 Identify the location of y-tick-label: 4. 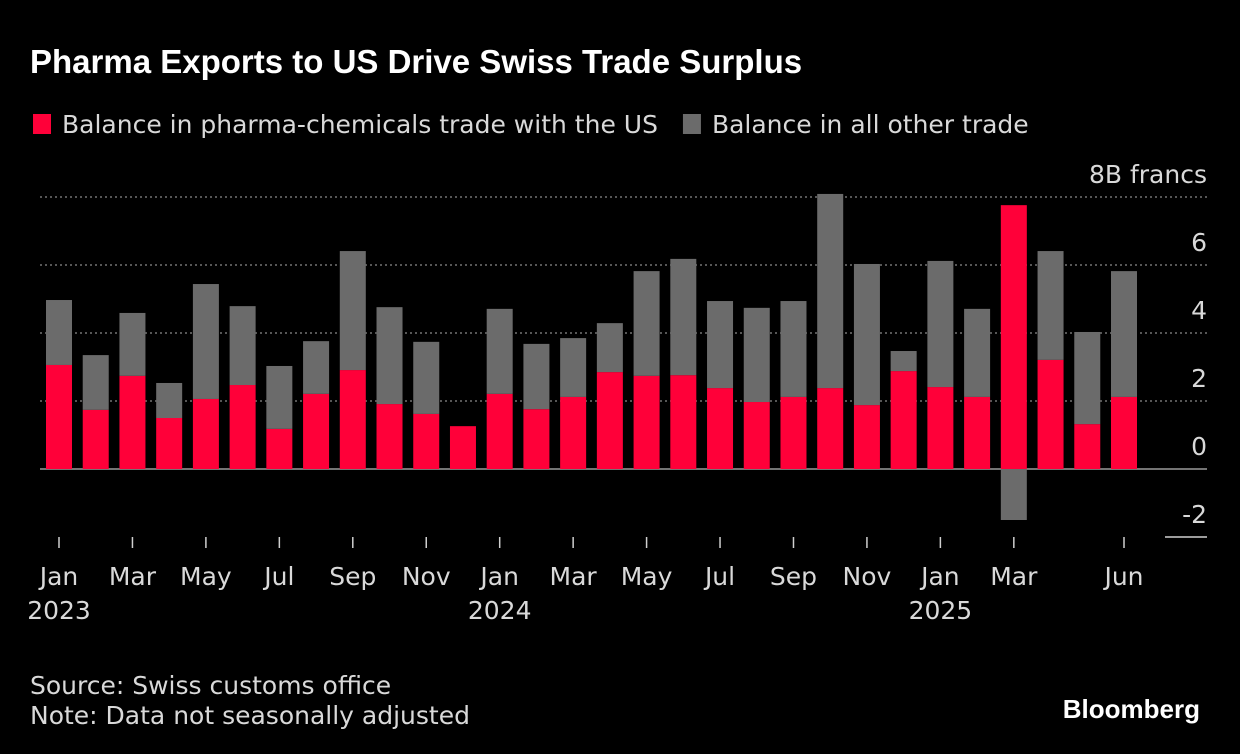
(1199, 310).